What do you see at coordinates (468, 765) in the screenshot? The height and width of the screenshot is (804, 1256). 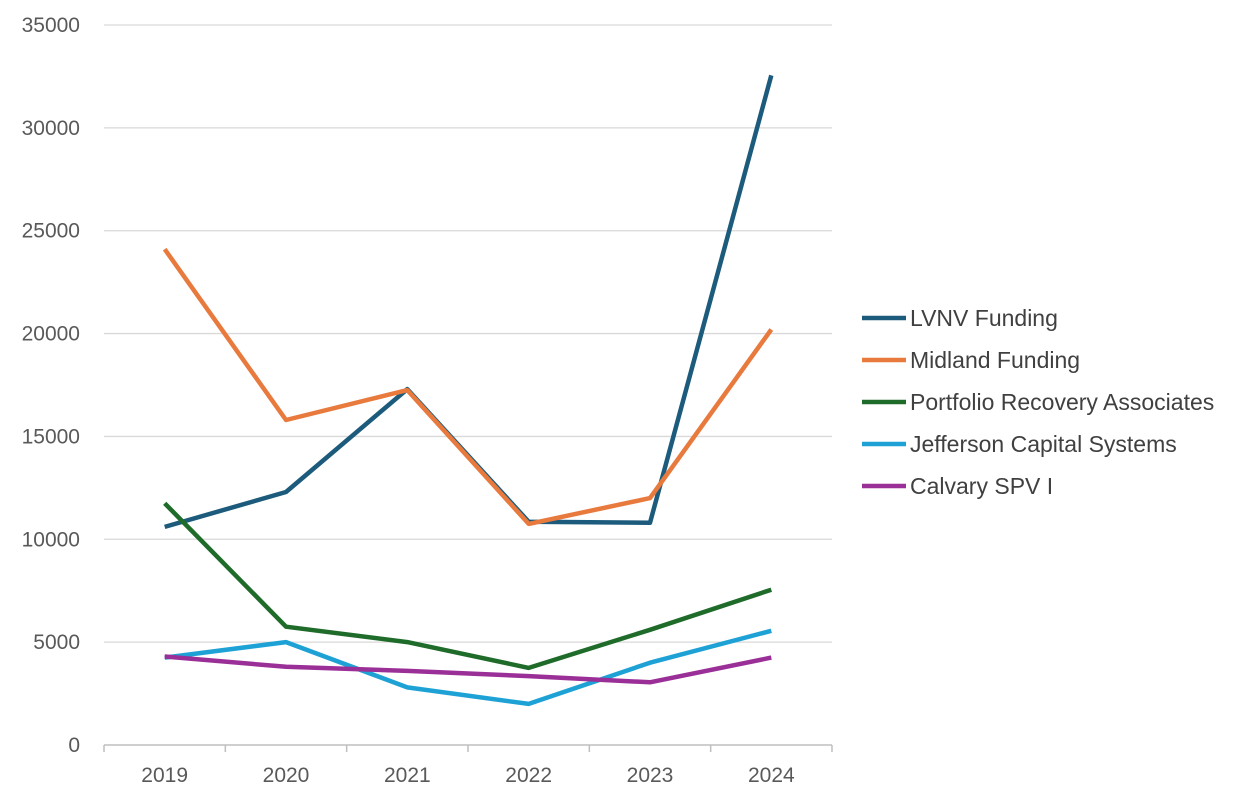 I see `x-axis: 2019 2020 2021 2022 2023 2024` at bounding box center [468, 765].